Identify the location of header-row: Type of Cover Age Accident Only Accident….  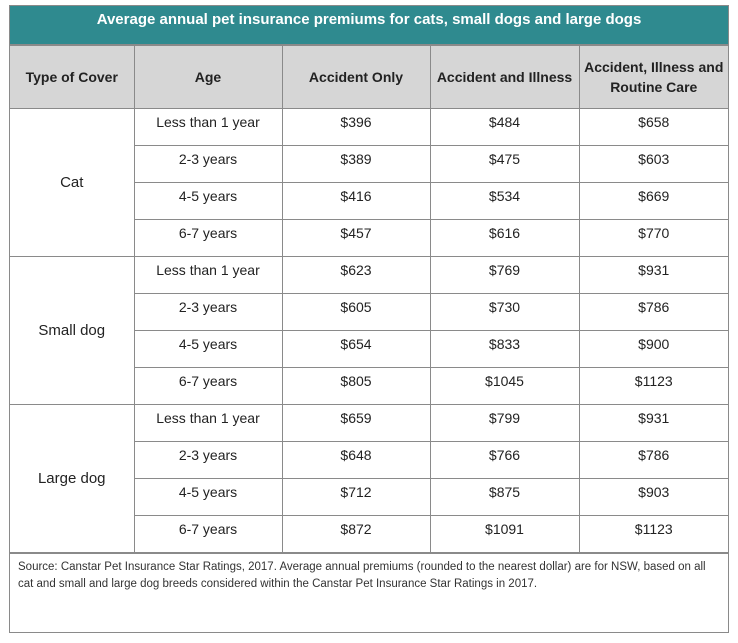
(369, 77).